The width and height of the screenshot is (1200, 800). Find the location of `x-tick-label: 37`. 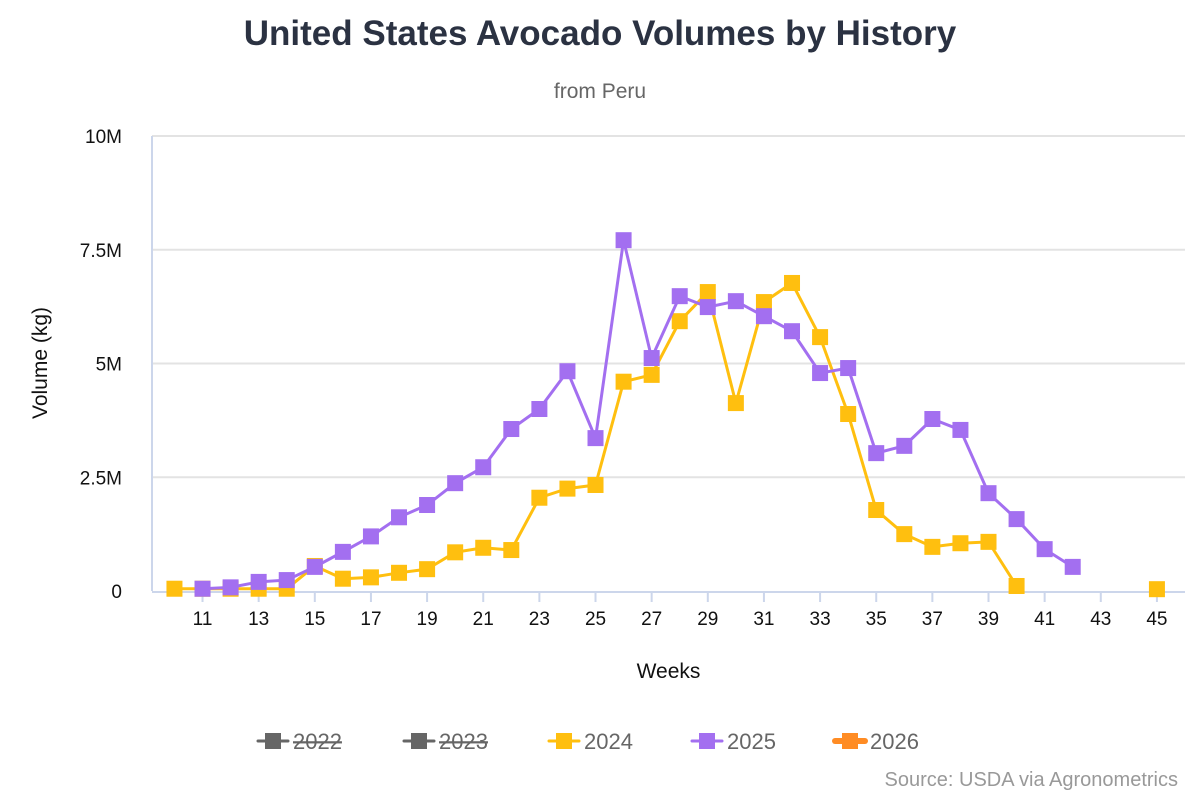

x-tick-label: 37 is located at coordinates (932, 619).